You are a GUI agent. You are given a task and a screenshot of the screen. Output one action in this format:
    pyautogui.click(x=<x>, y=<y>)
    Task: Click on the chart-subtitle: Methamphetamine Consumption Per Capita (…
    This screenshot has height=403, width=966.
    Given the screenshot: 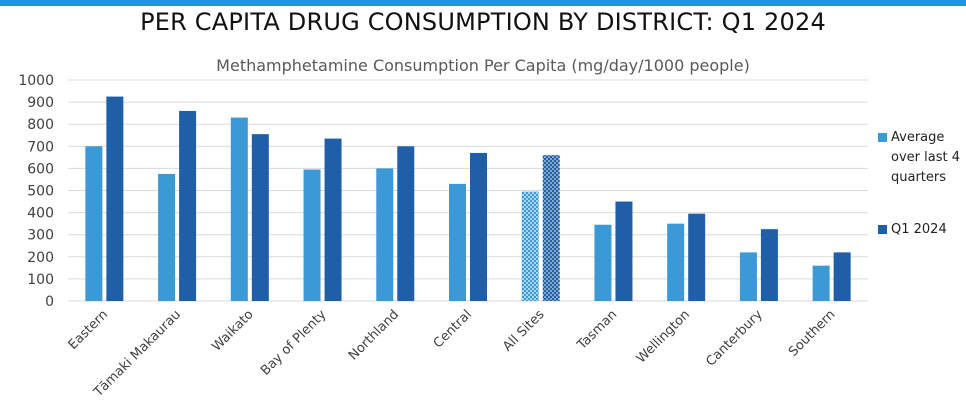 What is the action you would take?
    pyautogui.click(x=483, y=65)
    